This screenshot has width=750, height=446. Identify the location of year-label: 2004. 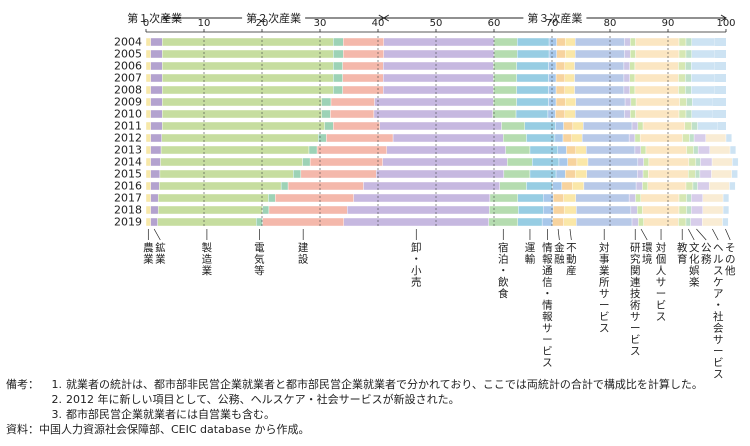
(128, 42).